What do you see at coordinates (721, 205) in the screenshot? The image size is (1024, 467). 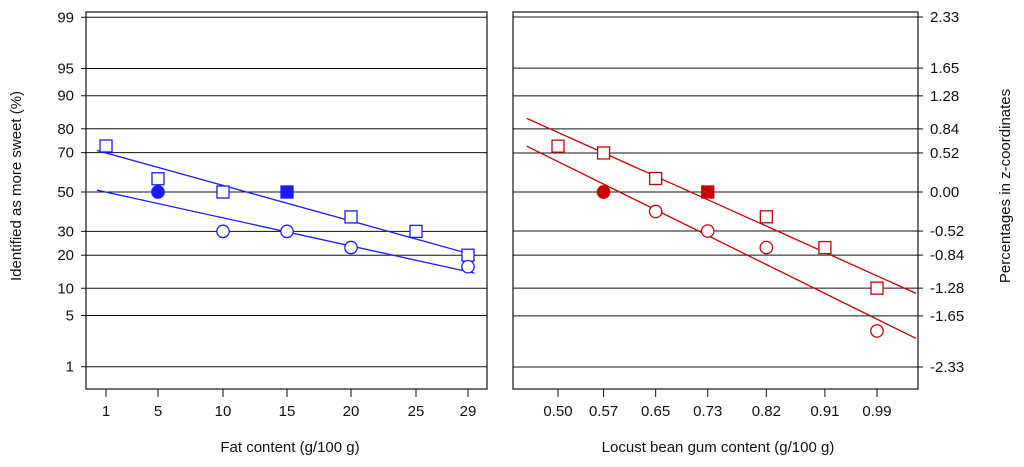 I see `right-fit-line-squares` at bounding box center [721, 205].